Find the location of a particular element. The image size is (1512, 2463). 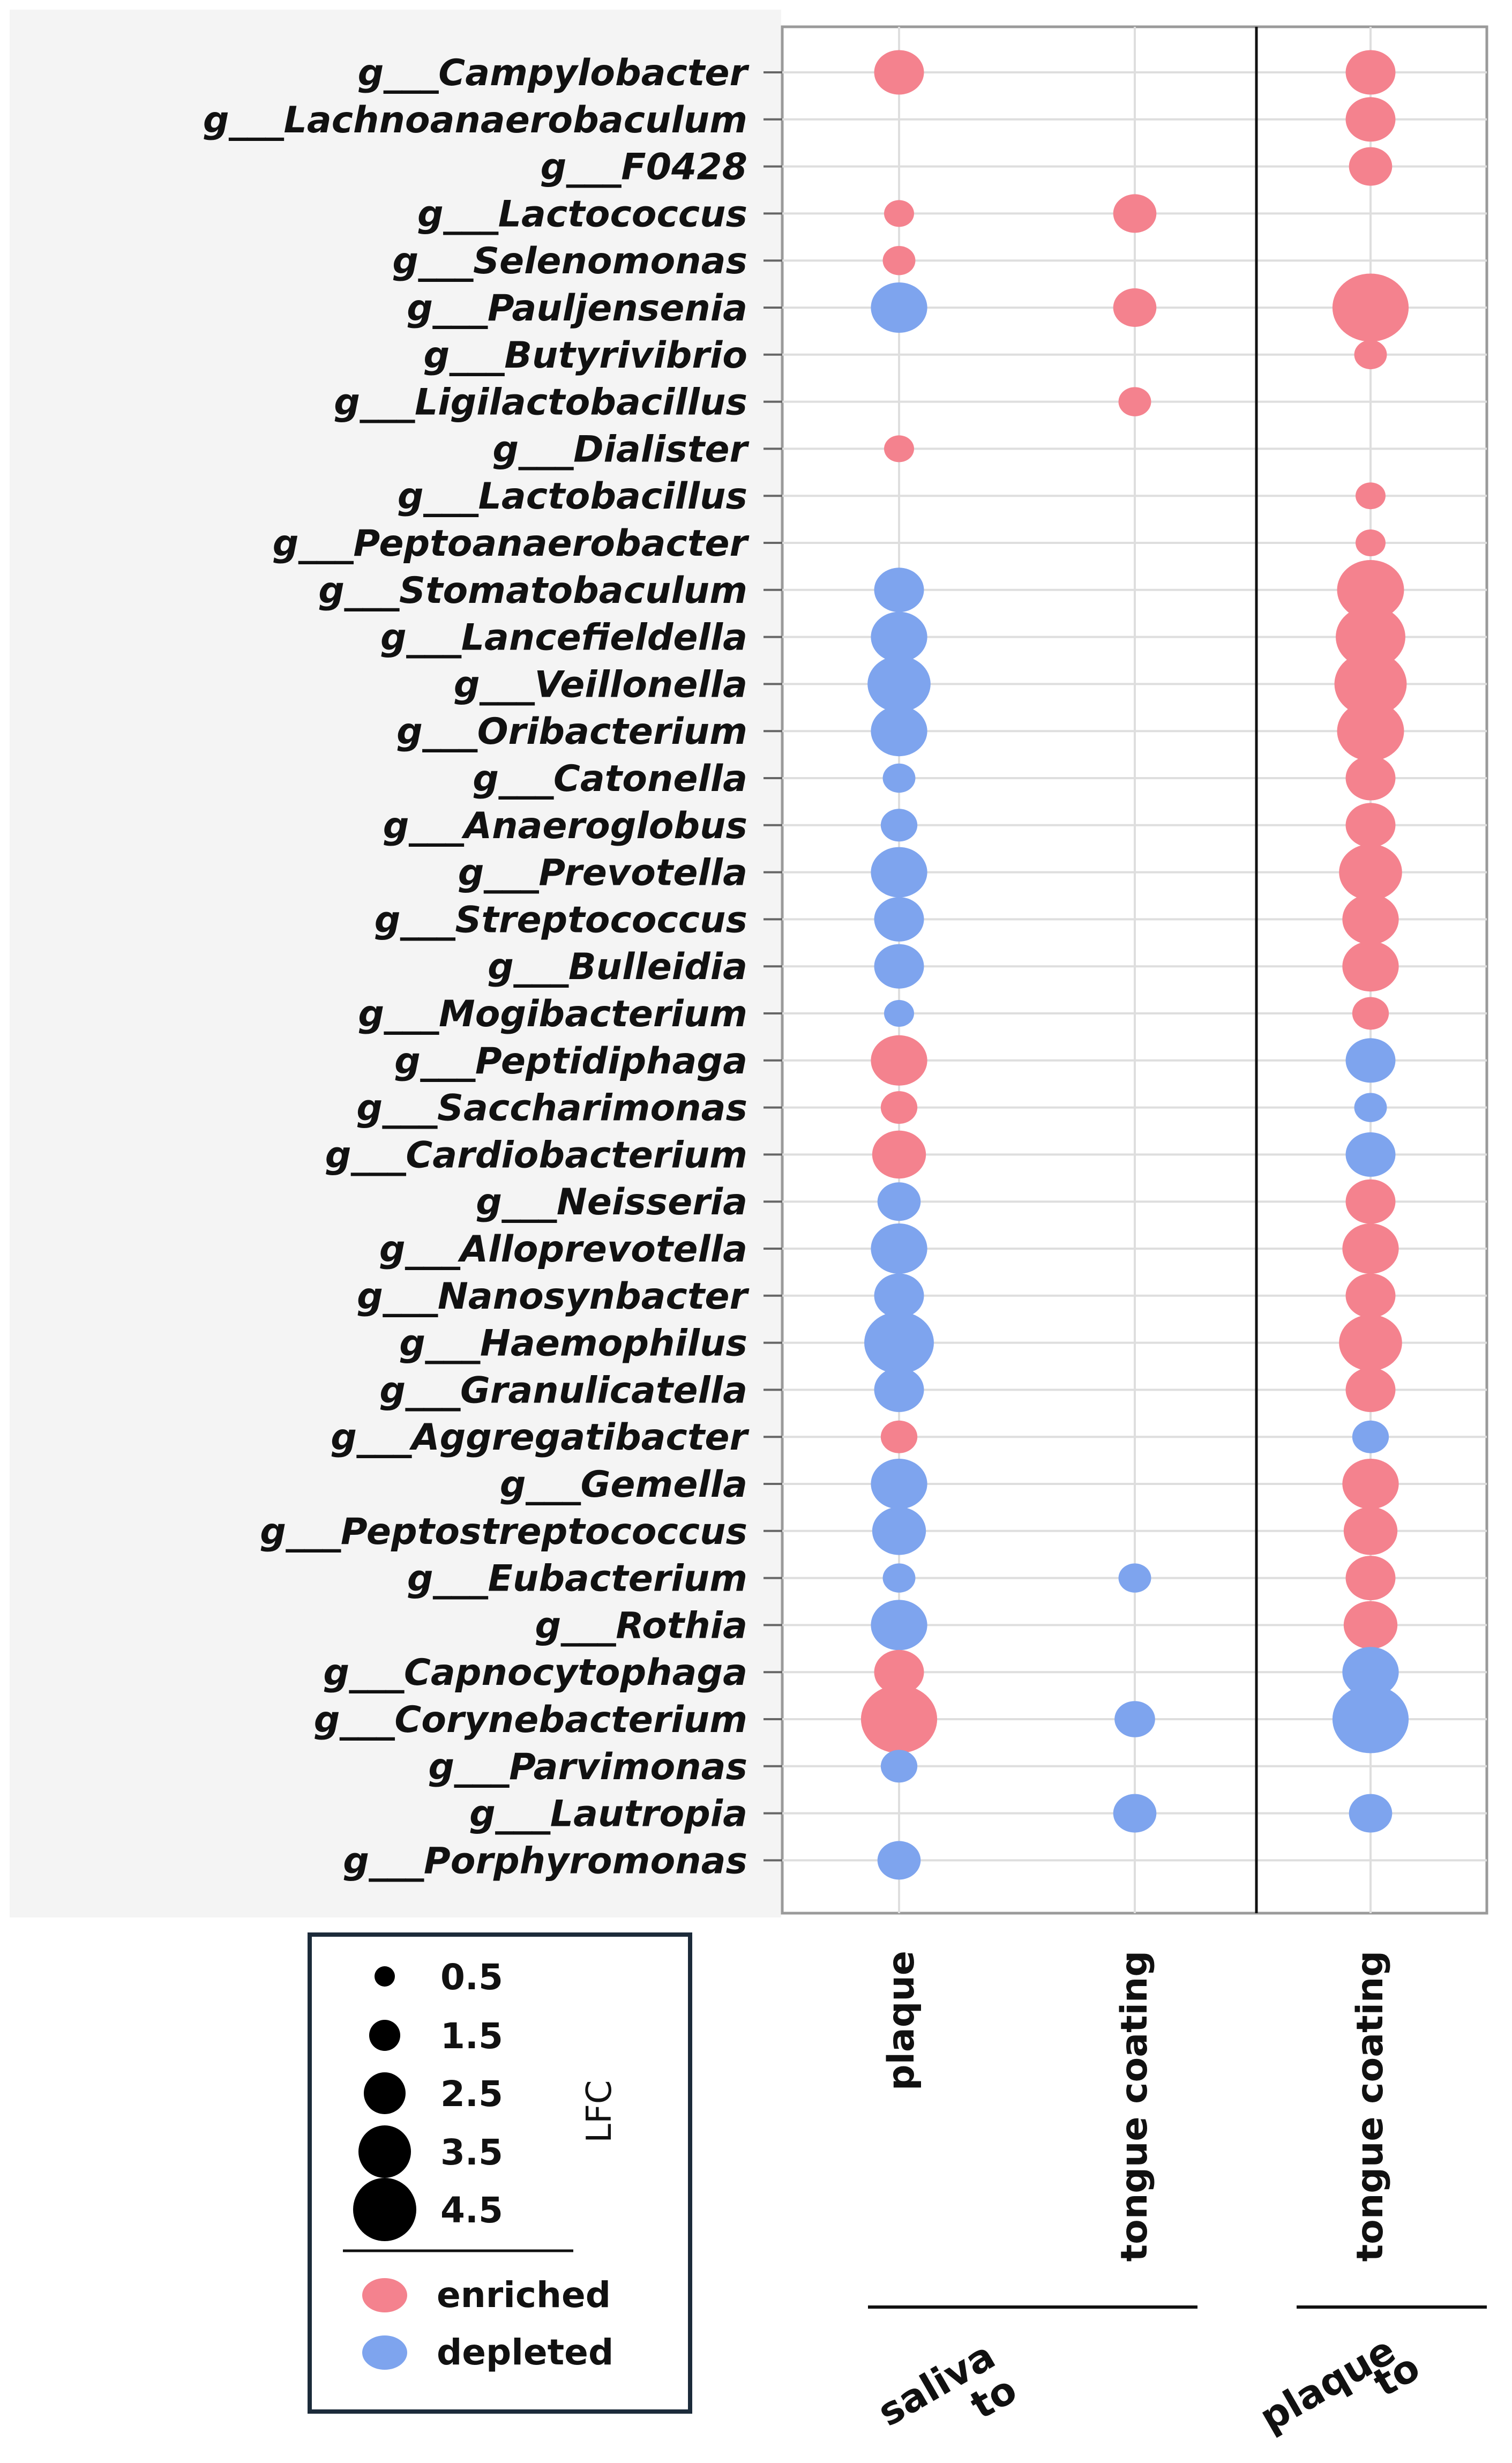

row-label: g___Aggregatibacter is located at coordinates (540, 1437).